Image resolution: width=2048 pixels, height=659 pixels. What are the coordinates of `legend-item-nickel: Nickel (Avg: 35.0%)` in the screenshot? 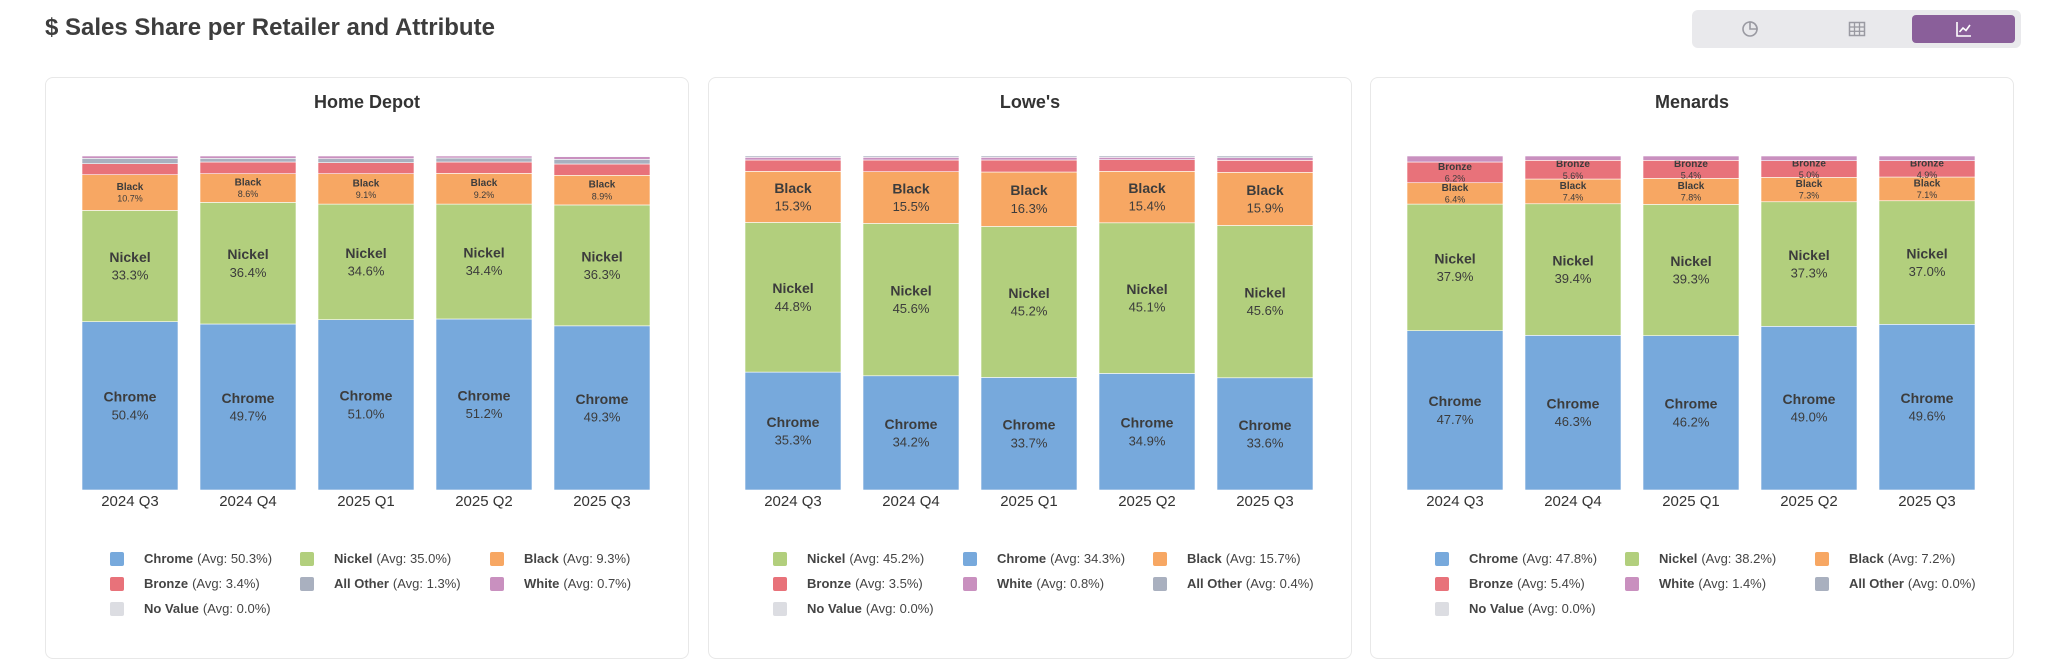 It's located at (393, 558).